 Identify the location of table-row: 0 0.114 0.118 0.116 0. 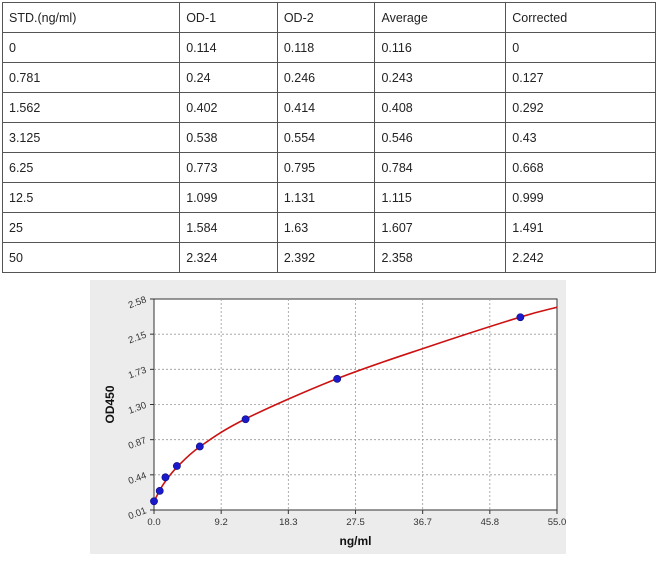
(328, 47).